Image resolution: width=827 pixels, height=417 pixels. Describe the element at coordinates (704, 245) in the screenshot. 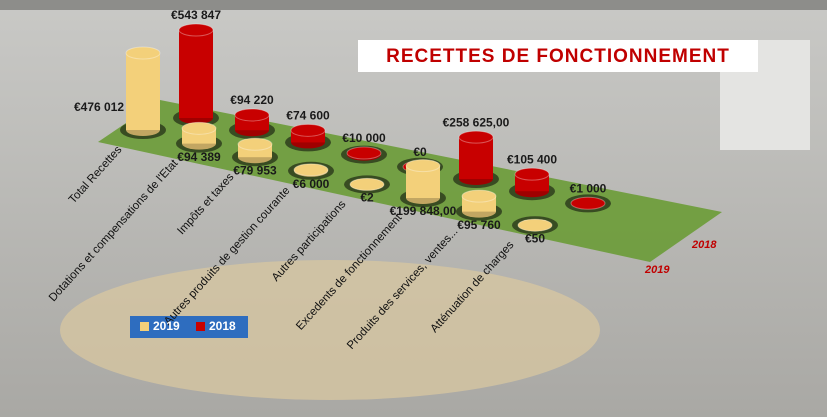

I see `depth-label: 2018` at that location.